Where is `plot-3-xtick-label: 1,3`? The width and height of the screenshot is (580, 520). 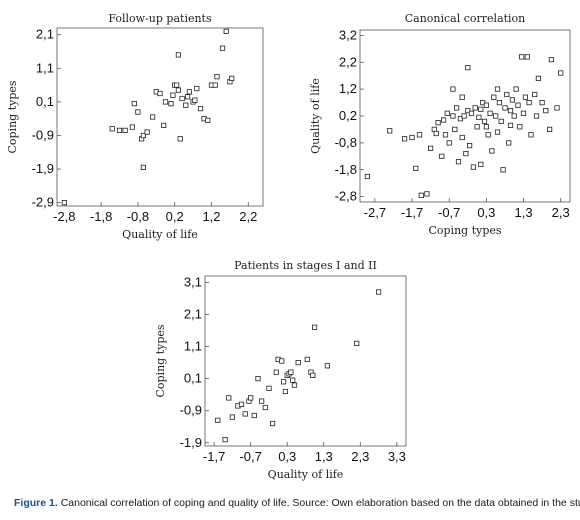
plot-3-xtick-label: 1,3 is located at coordinates (324, 456).